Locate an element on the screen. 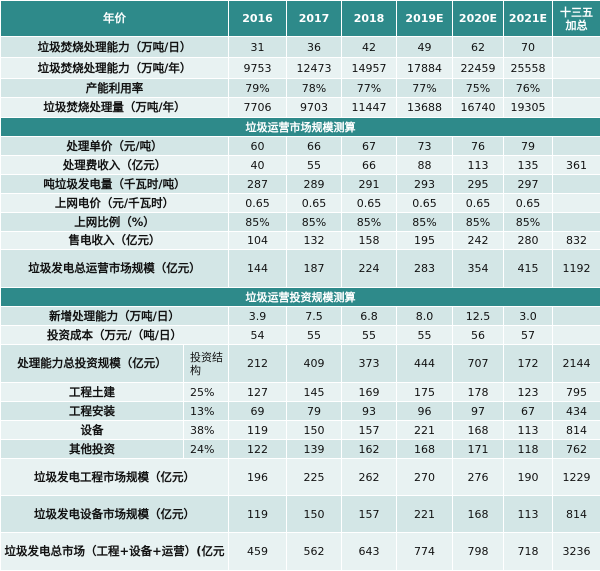  value-cell: 212 is located at coordinates (258, 364).